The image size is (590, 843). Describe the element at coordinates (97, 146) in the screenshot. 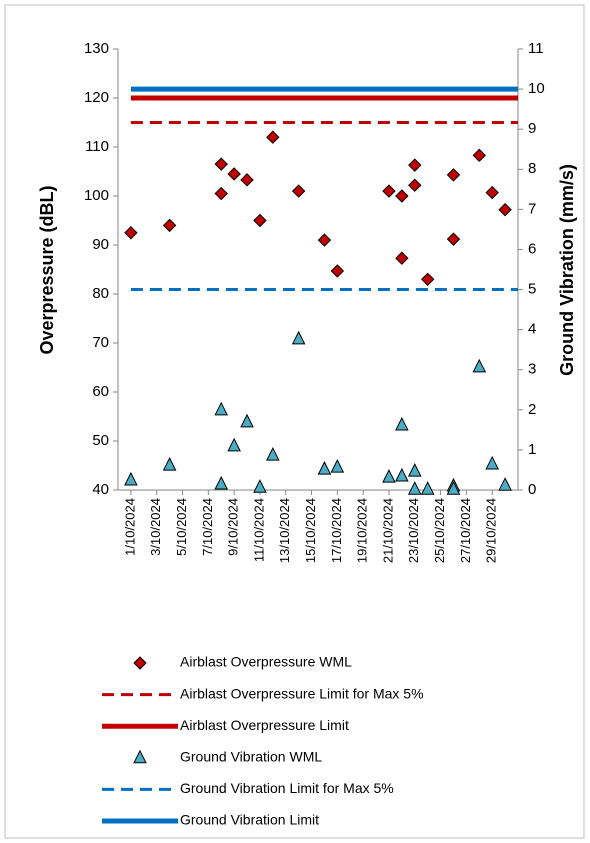

I see `y-tick-label: 110` at that location.